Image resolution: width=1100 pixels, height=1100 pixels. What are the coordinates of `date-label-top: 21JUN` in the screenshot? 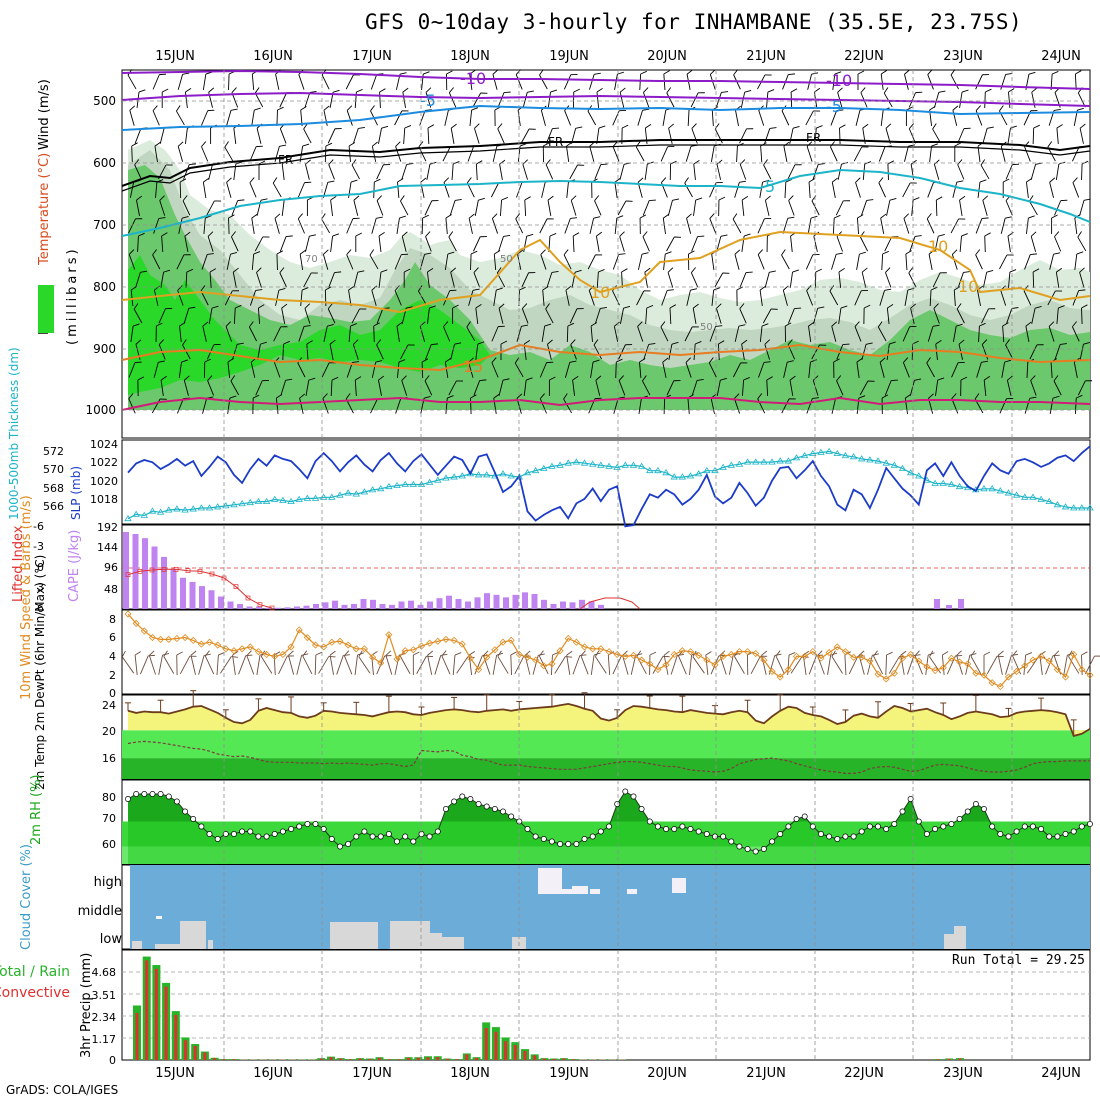 It's located at (766, 56).